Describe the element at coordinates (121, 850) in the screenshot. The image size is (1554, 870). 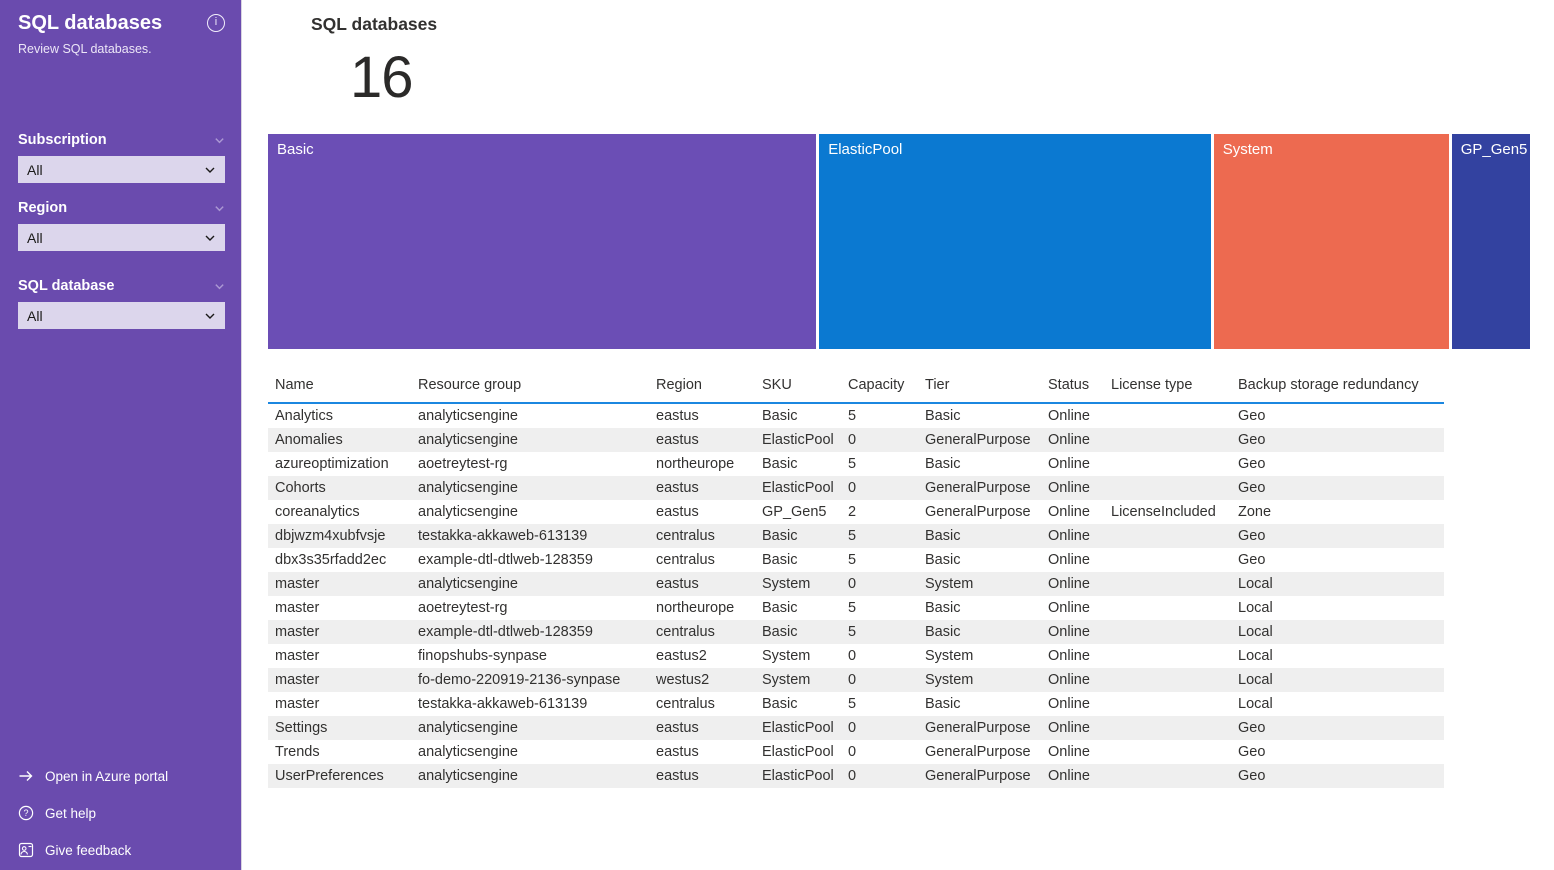
I see `give-feedback-link: Give feedback` at that location.